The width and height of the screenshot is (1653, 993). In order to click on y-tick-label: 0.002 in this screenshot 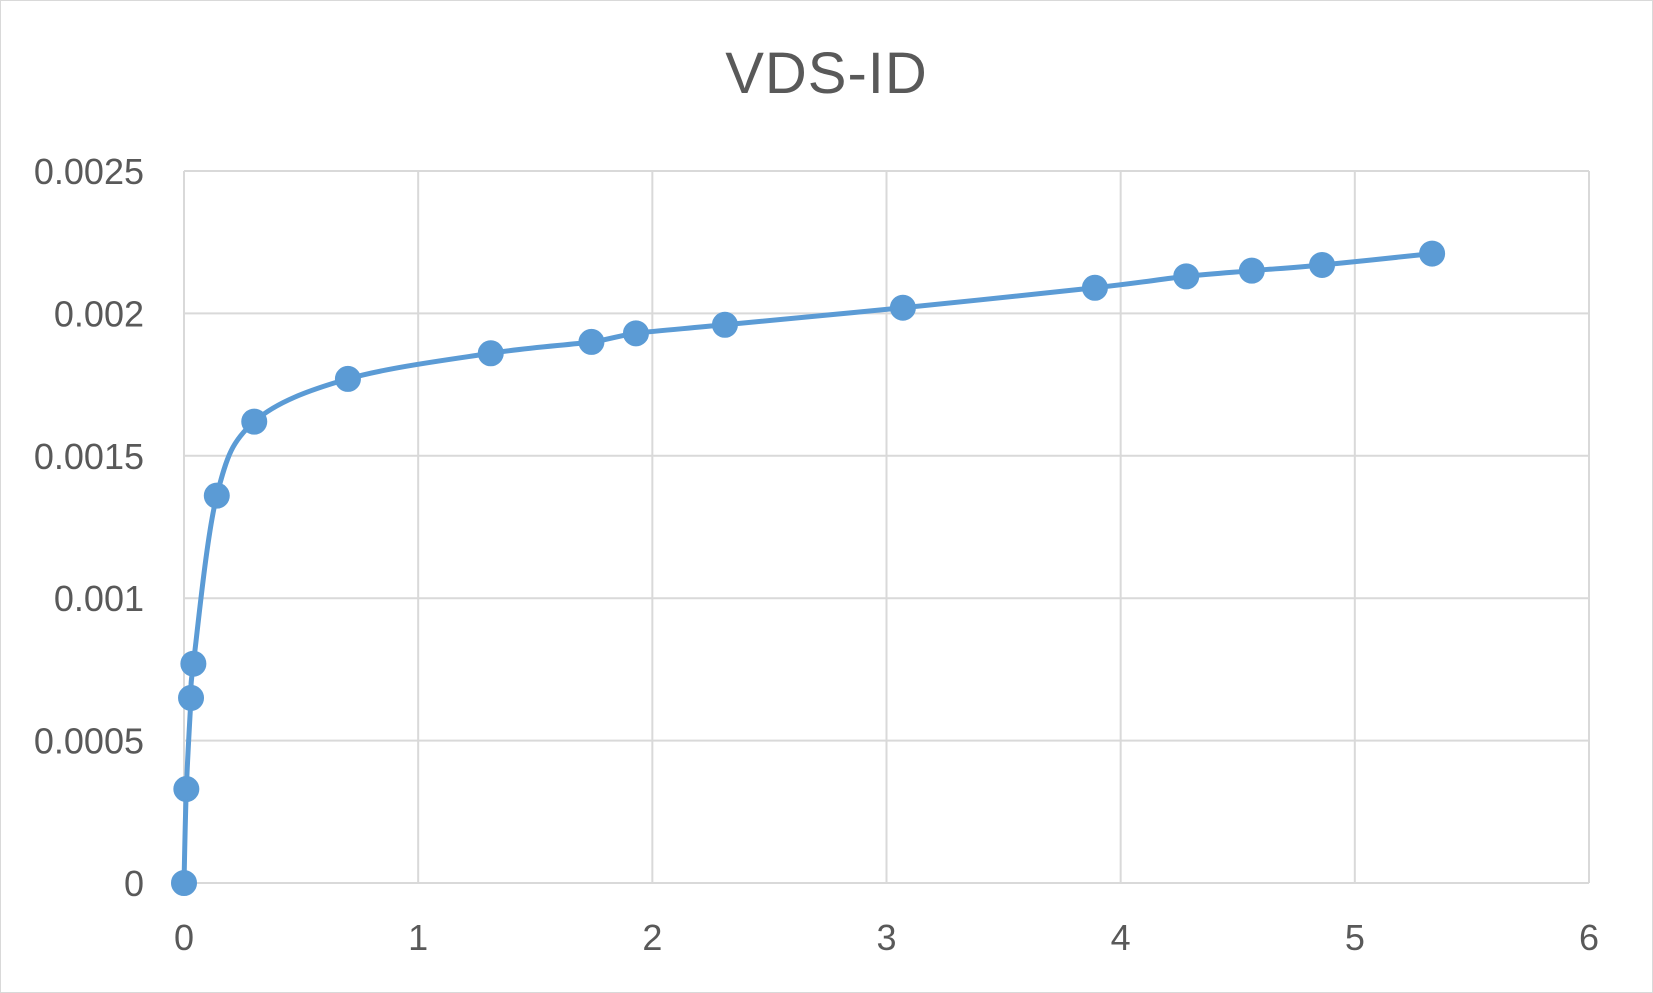, I will do `click(99, 313)`.